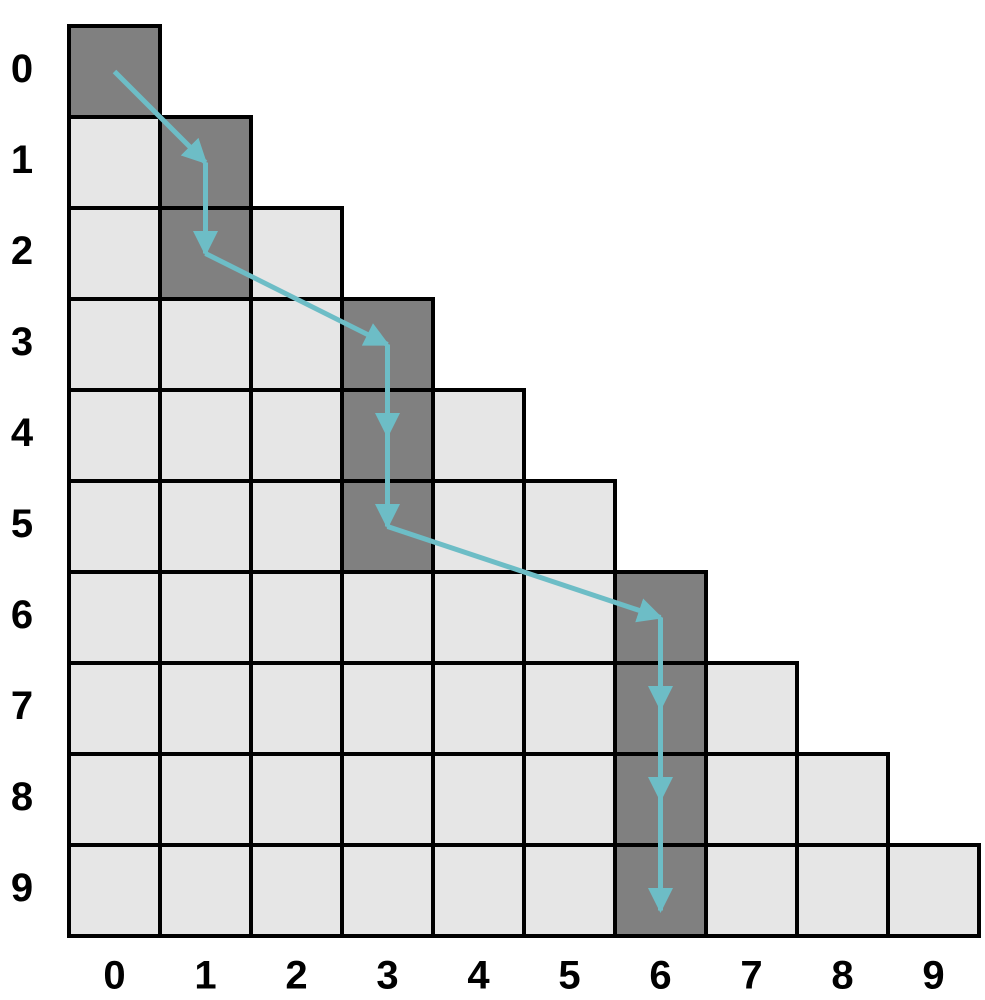 This screenshot has height=1000, width=985. Describe the element at coordinates (296, 976) in the screenshot. I see `column-label: 2` at that location.